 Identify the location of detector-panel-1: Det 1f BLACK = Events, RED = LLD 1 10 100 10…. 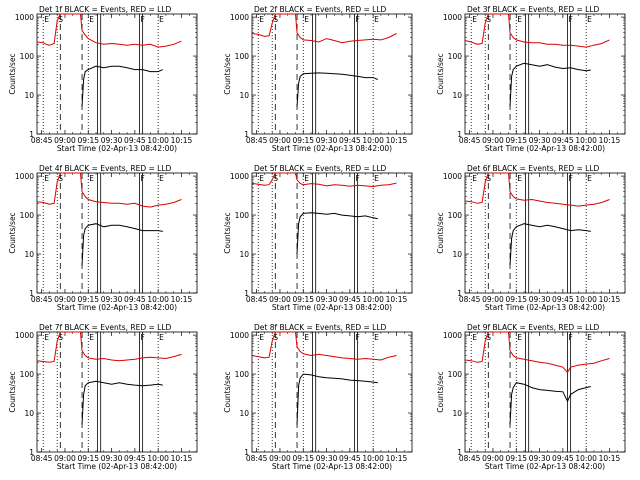
(103, 79).